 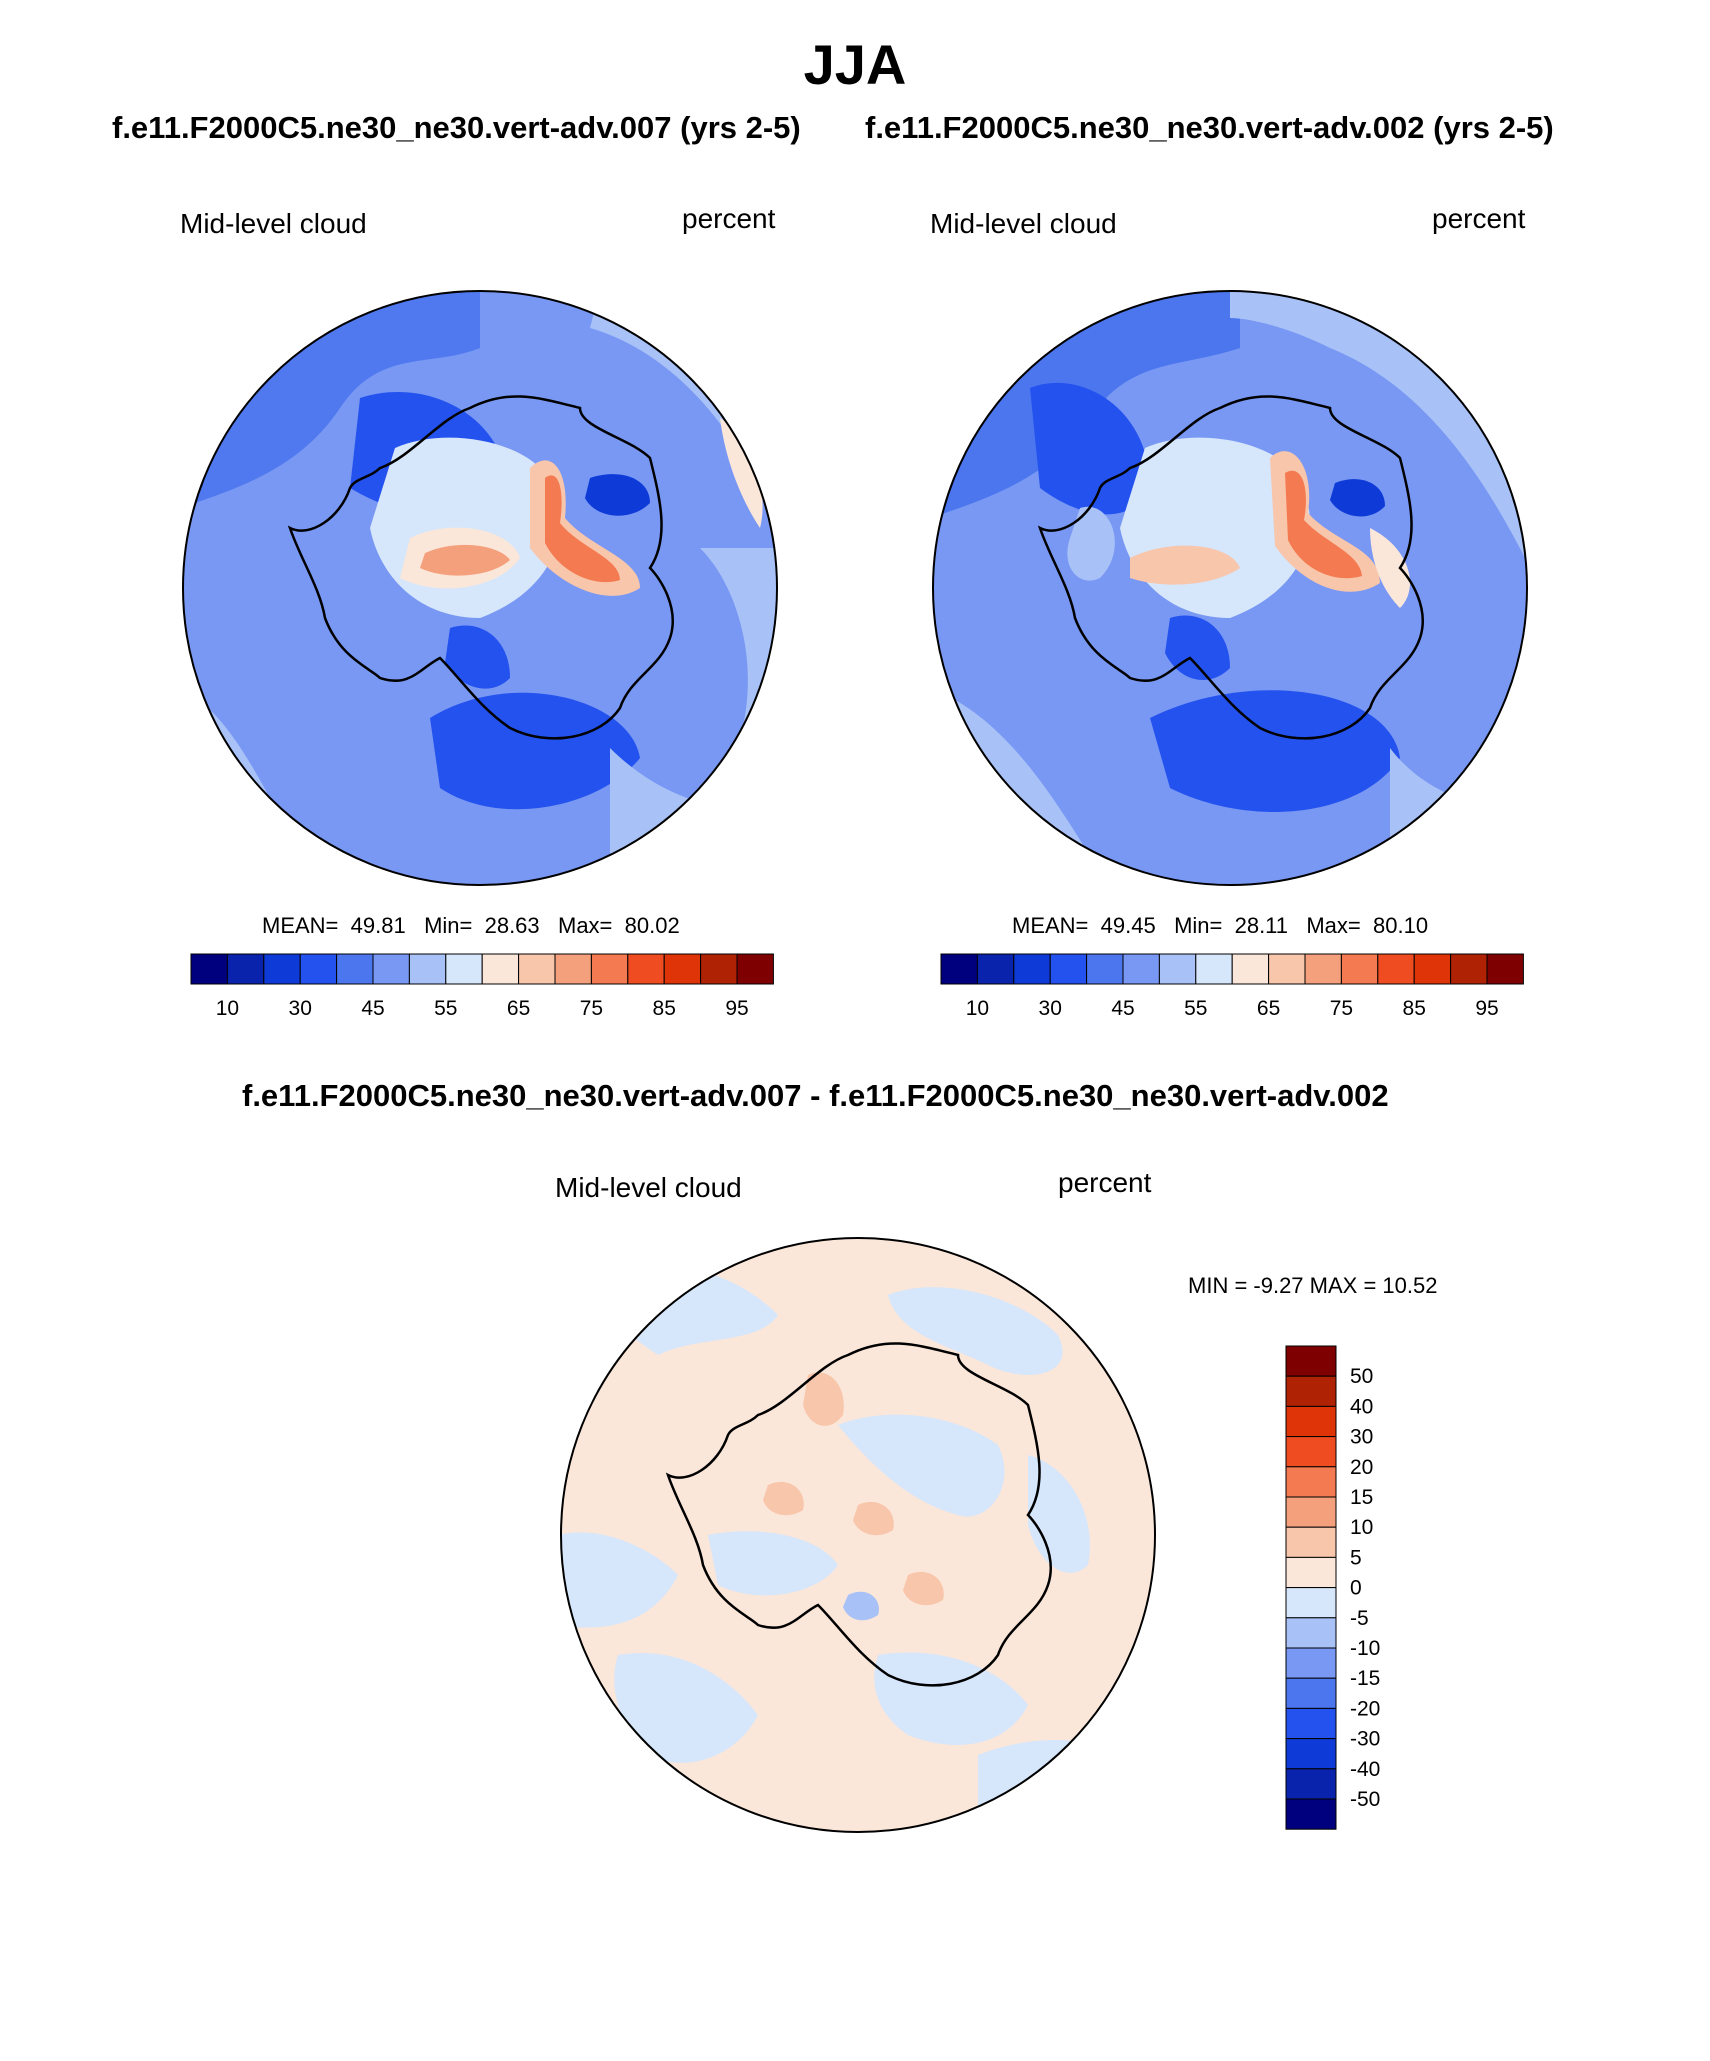 I want to click on panel1-colorbar-tick-label: 75, so click(x=591, y=1008).